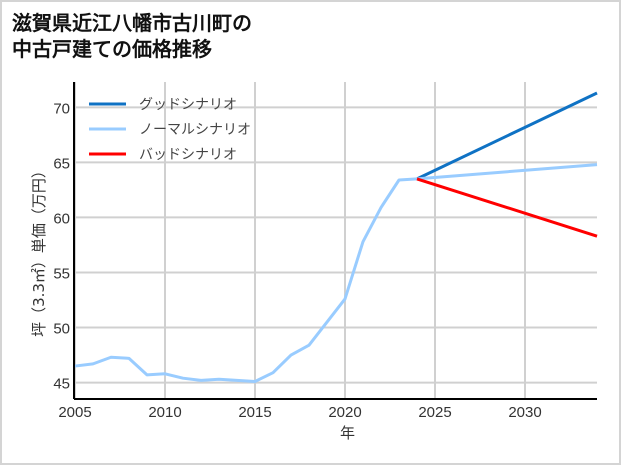 The height and width of the screenshot is (465, 621). Describe the element at coordinates (132, 36) in the screenshot. I see `chart-title: 滋賀県近江八幡市古川町の 中古戸建ての価格推移` at that location.